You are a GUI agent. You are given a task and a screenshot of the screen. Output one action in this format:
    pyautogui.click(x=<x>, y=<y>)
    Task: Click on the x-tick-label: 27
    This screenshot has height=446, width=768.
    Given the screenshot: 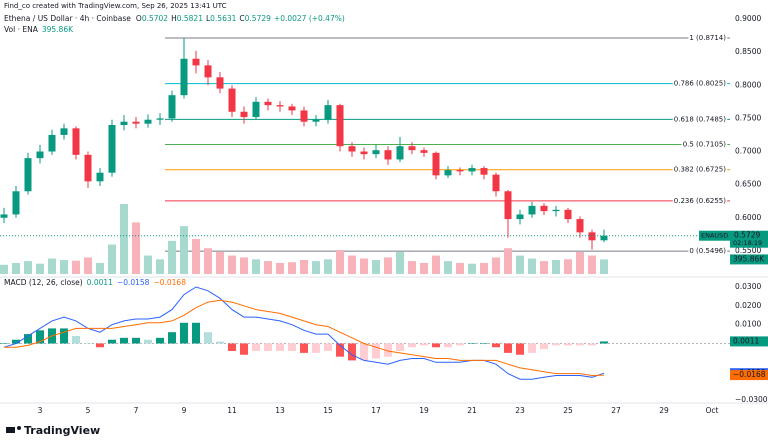 What is the action you would take?
    pyautogui.click(x=616, y=410)
    